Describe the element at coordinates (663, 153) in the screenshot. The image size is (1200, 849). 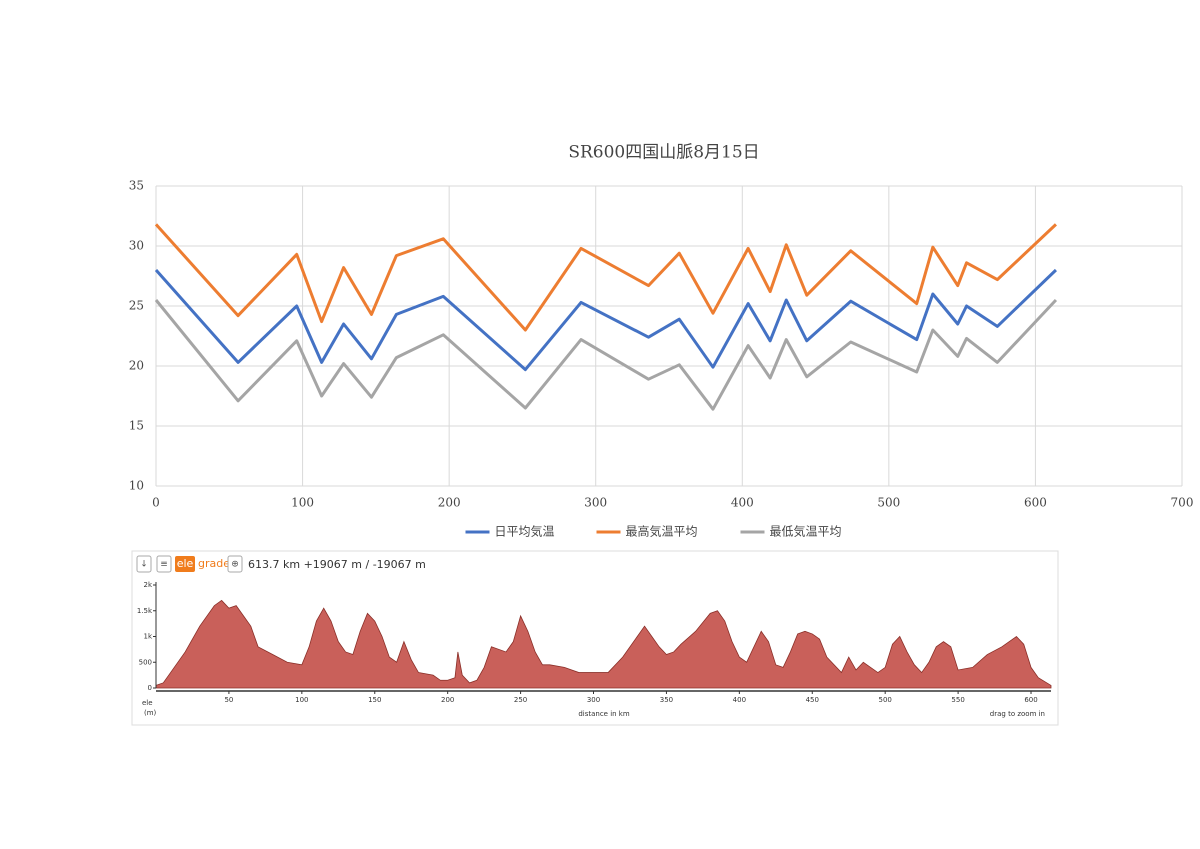
I see `chart-title: SR600四国山脈8月15日` at that location.